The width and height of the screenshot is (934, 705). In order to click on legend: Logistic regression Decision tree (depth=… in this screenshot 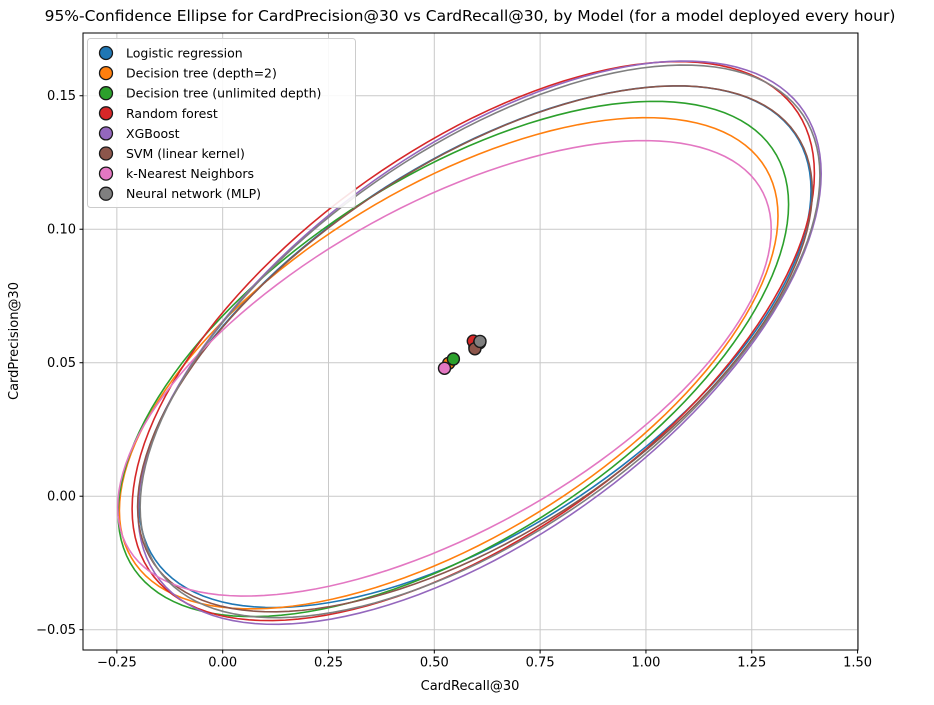, I will do `click(221, 123)`.